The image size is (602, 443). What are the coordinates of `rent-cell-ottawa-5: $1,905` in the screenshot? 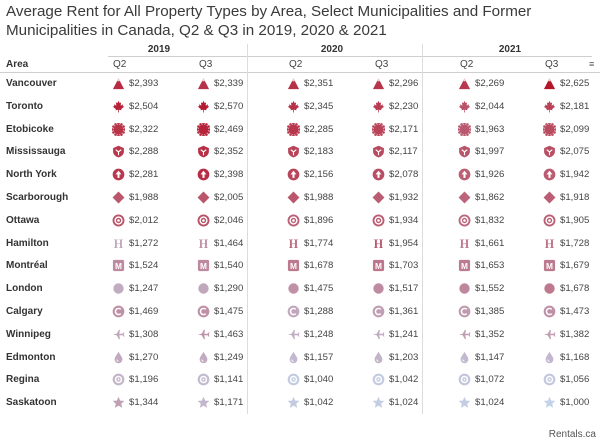 It's located at (566, 220).